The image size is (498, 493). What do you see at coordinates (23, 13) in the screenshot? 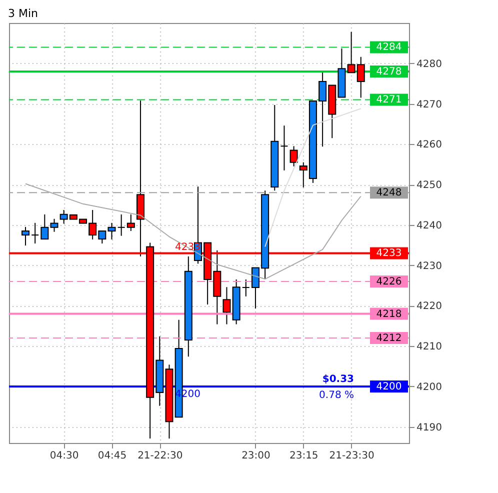
I see `chart-title: 3 Min` at bounding box center [23, 13].